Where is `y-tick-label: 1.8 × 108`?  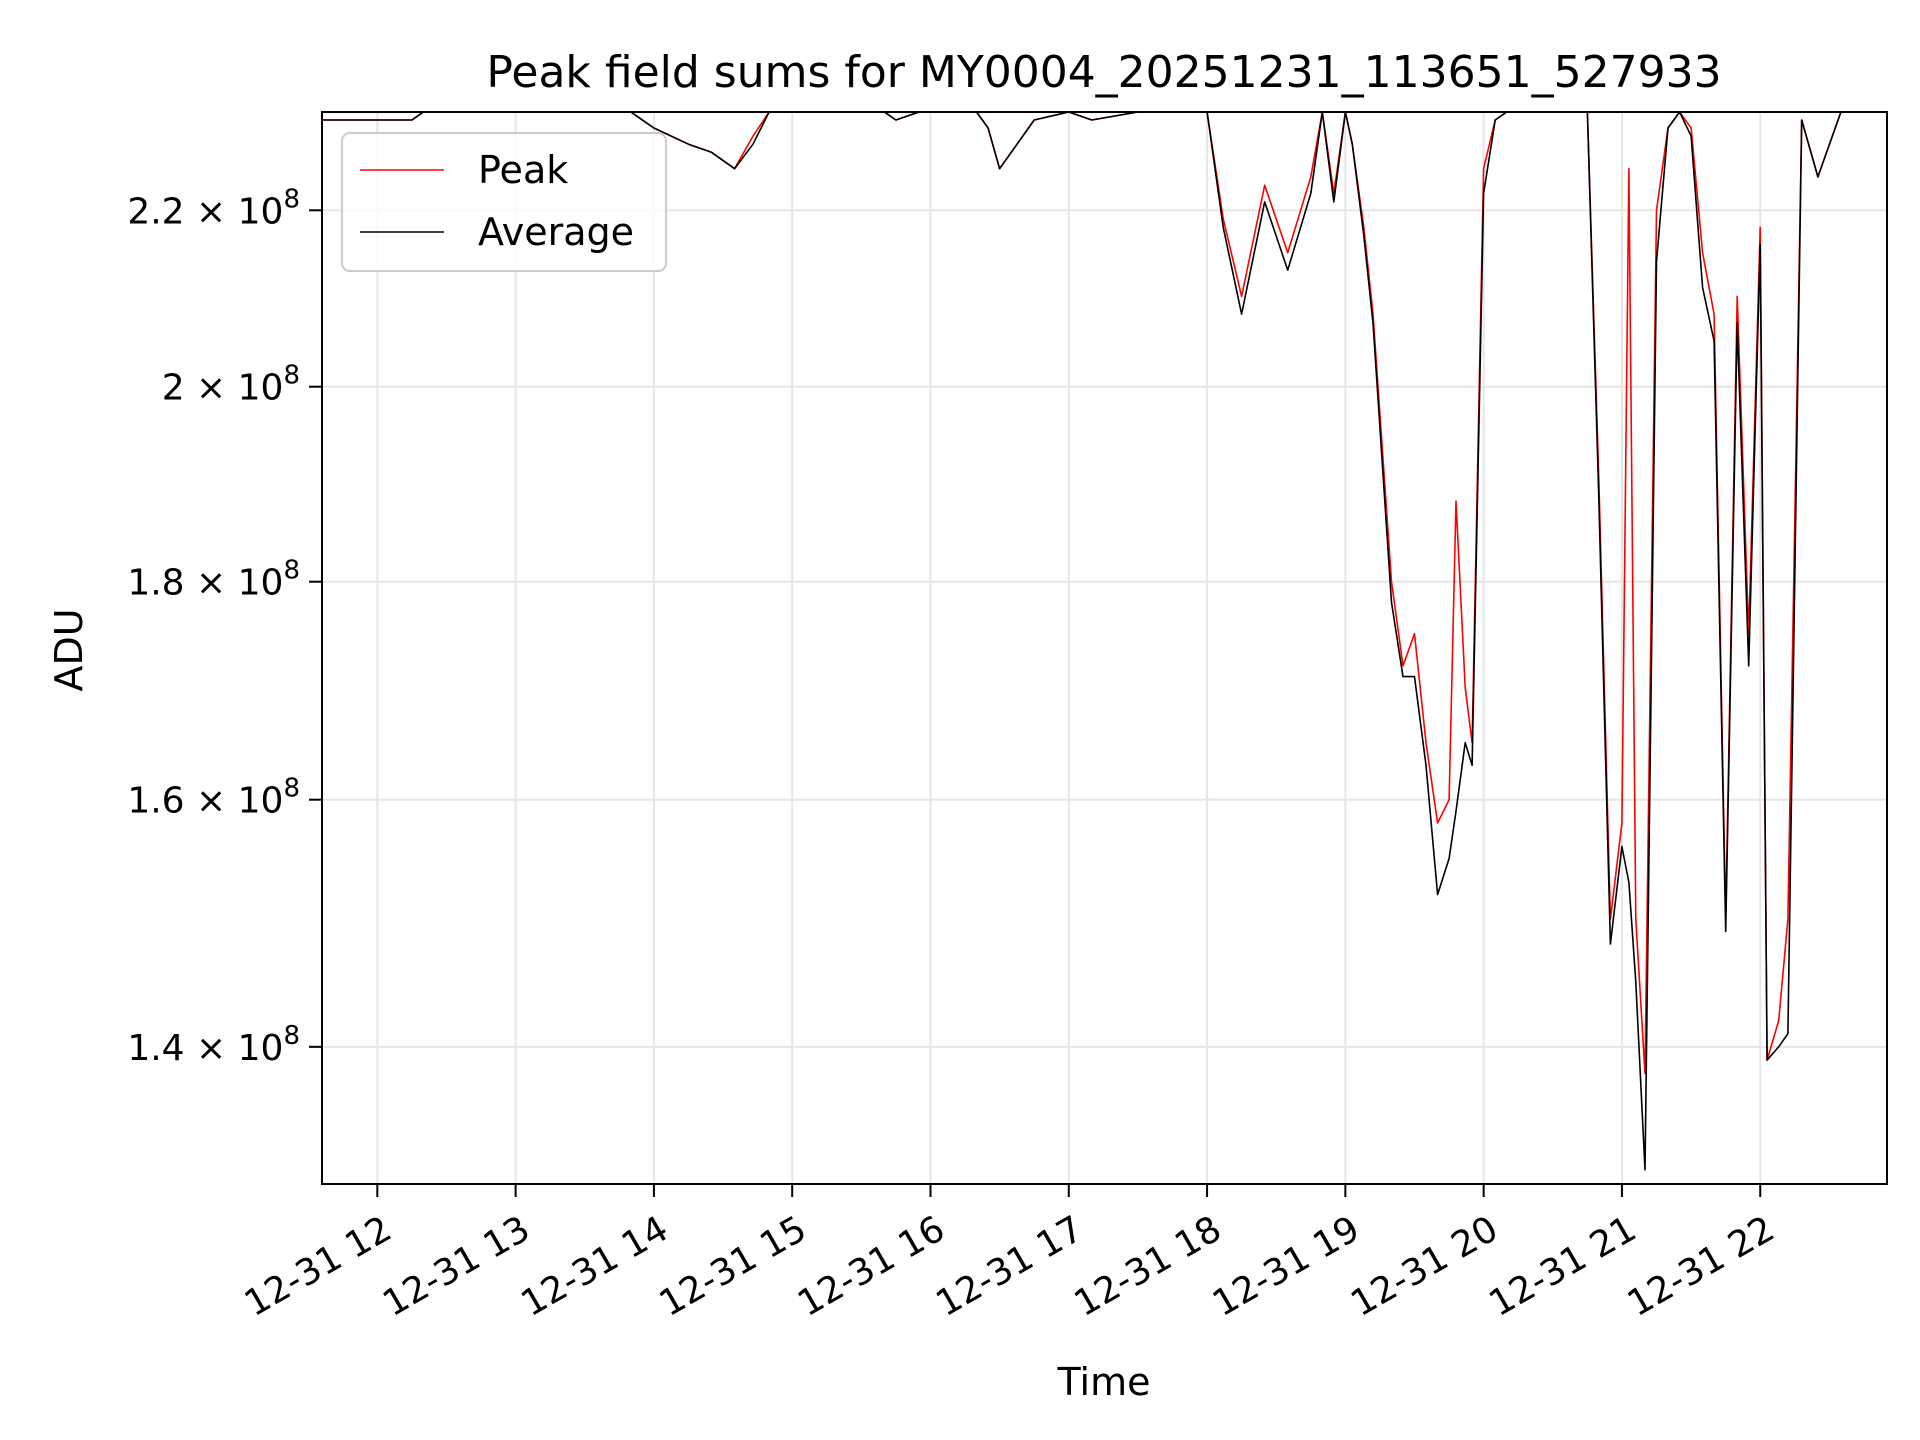 y-tick-label: 1.8 × 108 is located at coordinates (213, 580).